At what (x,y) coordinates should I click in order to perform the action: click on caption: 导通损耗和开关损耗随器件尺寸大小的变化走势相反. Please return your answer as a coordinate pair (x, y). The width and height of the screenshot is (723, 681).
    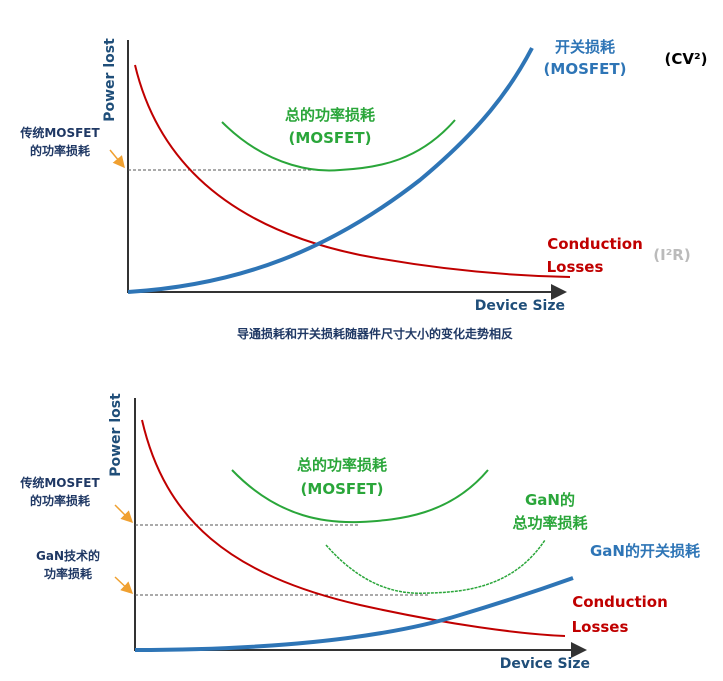
    Looking at the image, I should click on (375, 333).